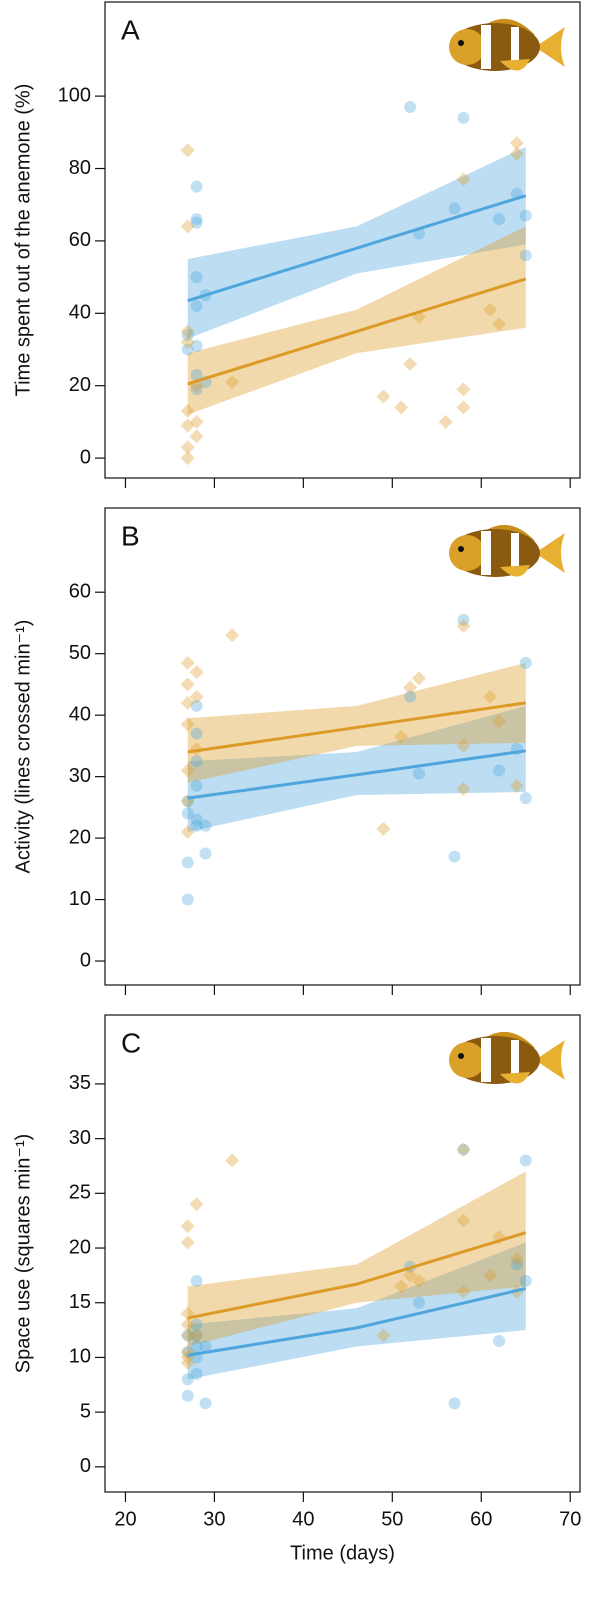 This screenshot has height=1611, width=597. I want to click on y-axis-label: Space use (squares min⁻¹), so click(23, 1254).